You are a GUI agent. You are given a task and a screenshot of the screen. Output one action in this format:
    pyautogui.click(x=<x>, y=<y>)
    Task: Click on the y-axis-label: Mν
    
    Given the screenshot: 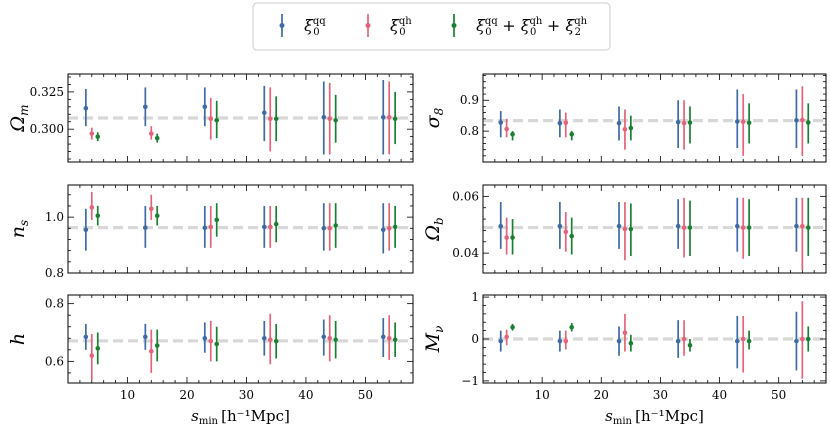 What is the action you would take?
    pyautogui.click(x=434, y=340)
    